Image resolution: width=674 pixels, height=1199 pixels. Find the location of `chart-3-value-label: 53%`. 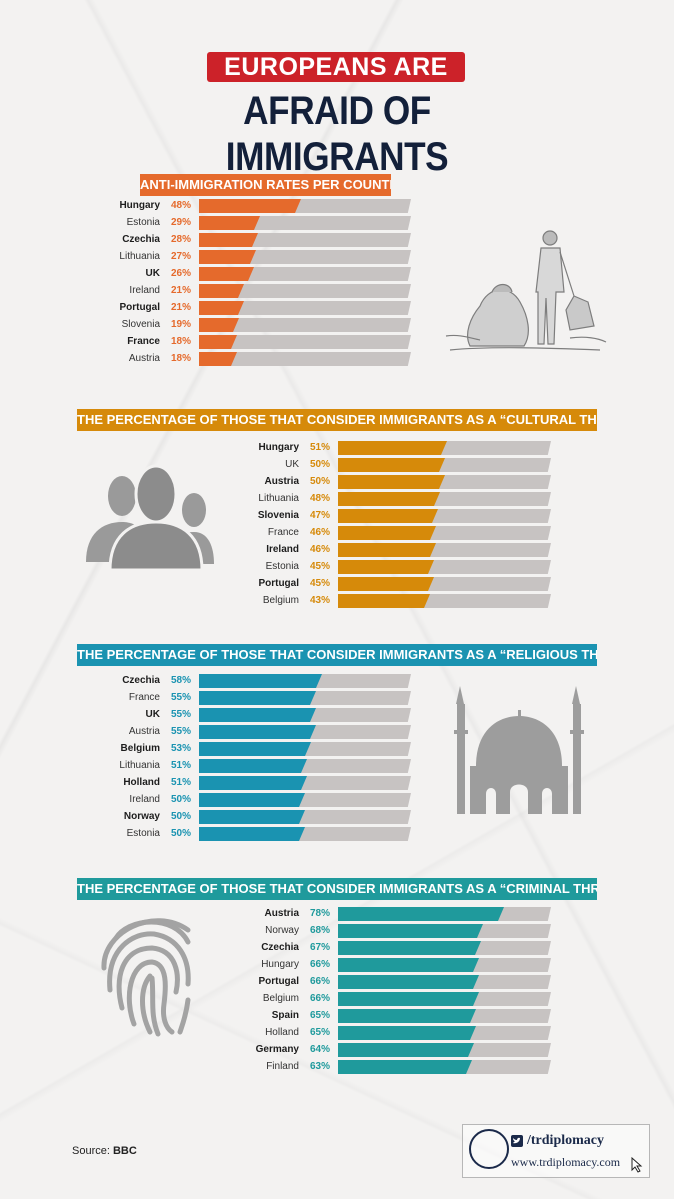

chart-3-value-label: 53% is located at coordinates (181, 748).